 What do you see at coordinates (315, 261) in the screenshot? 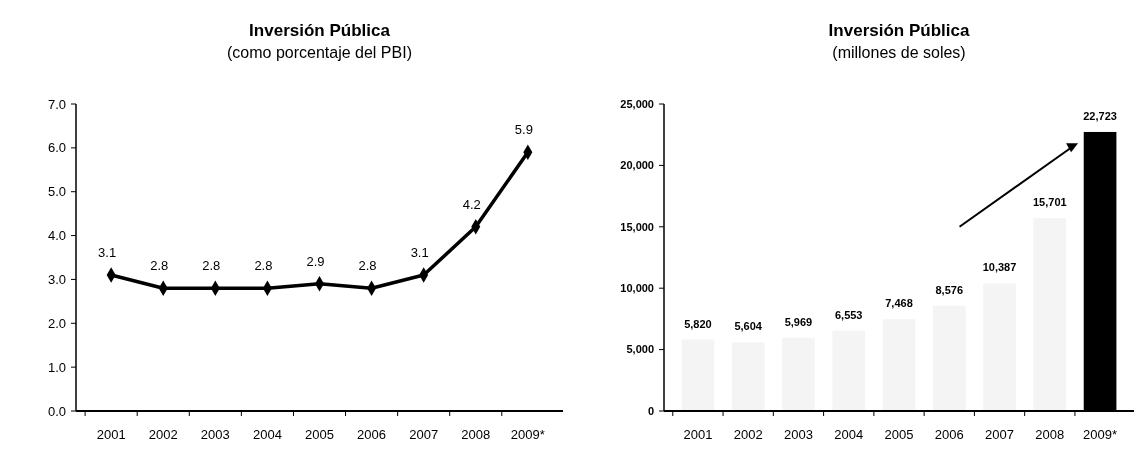
I see `data-label: 2.9` at bounding box center [315, 261].